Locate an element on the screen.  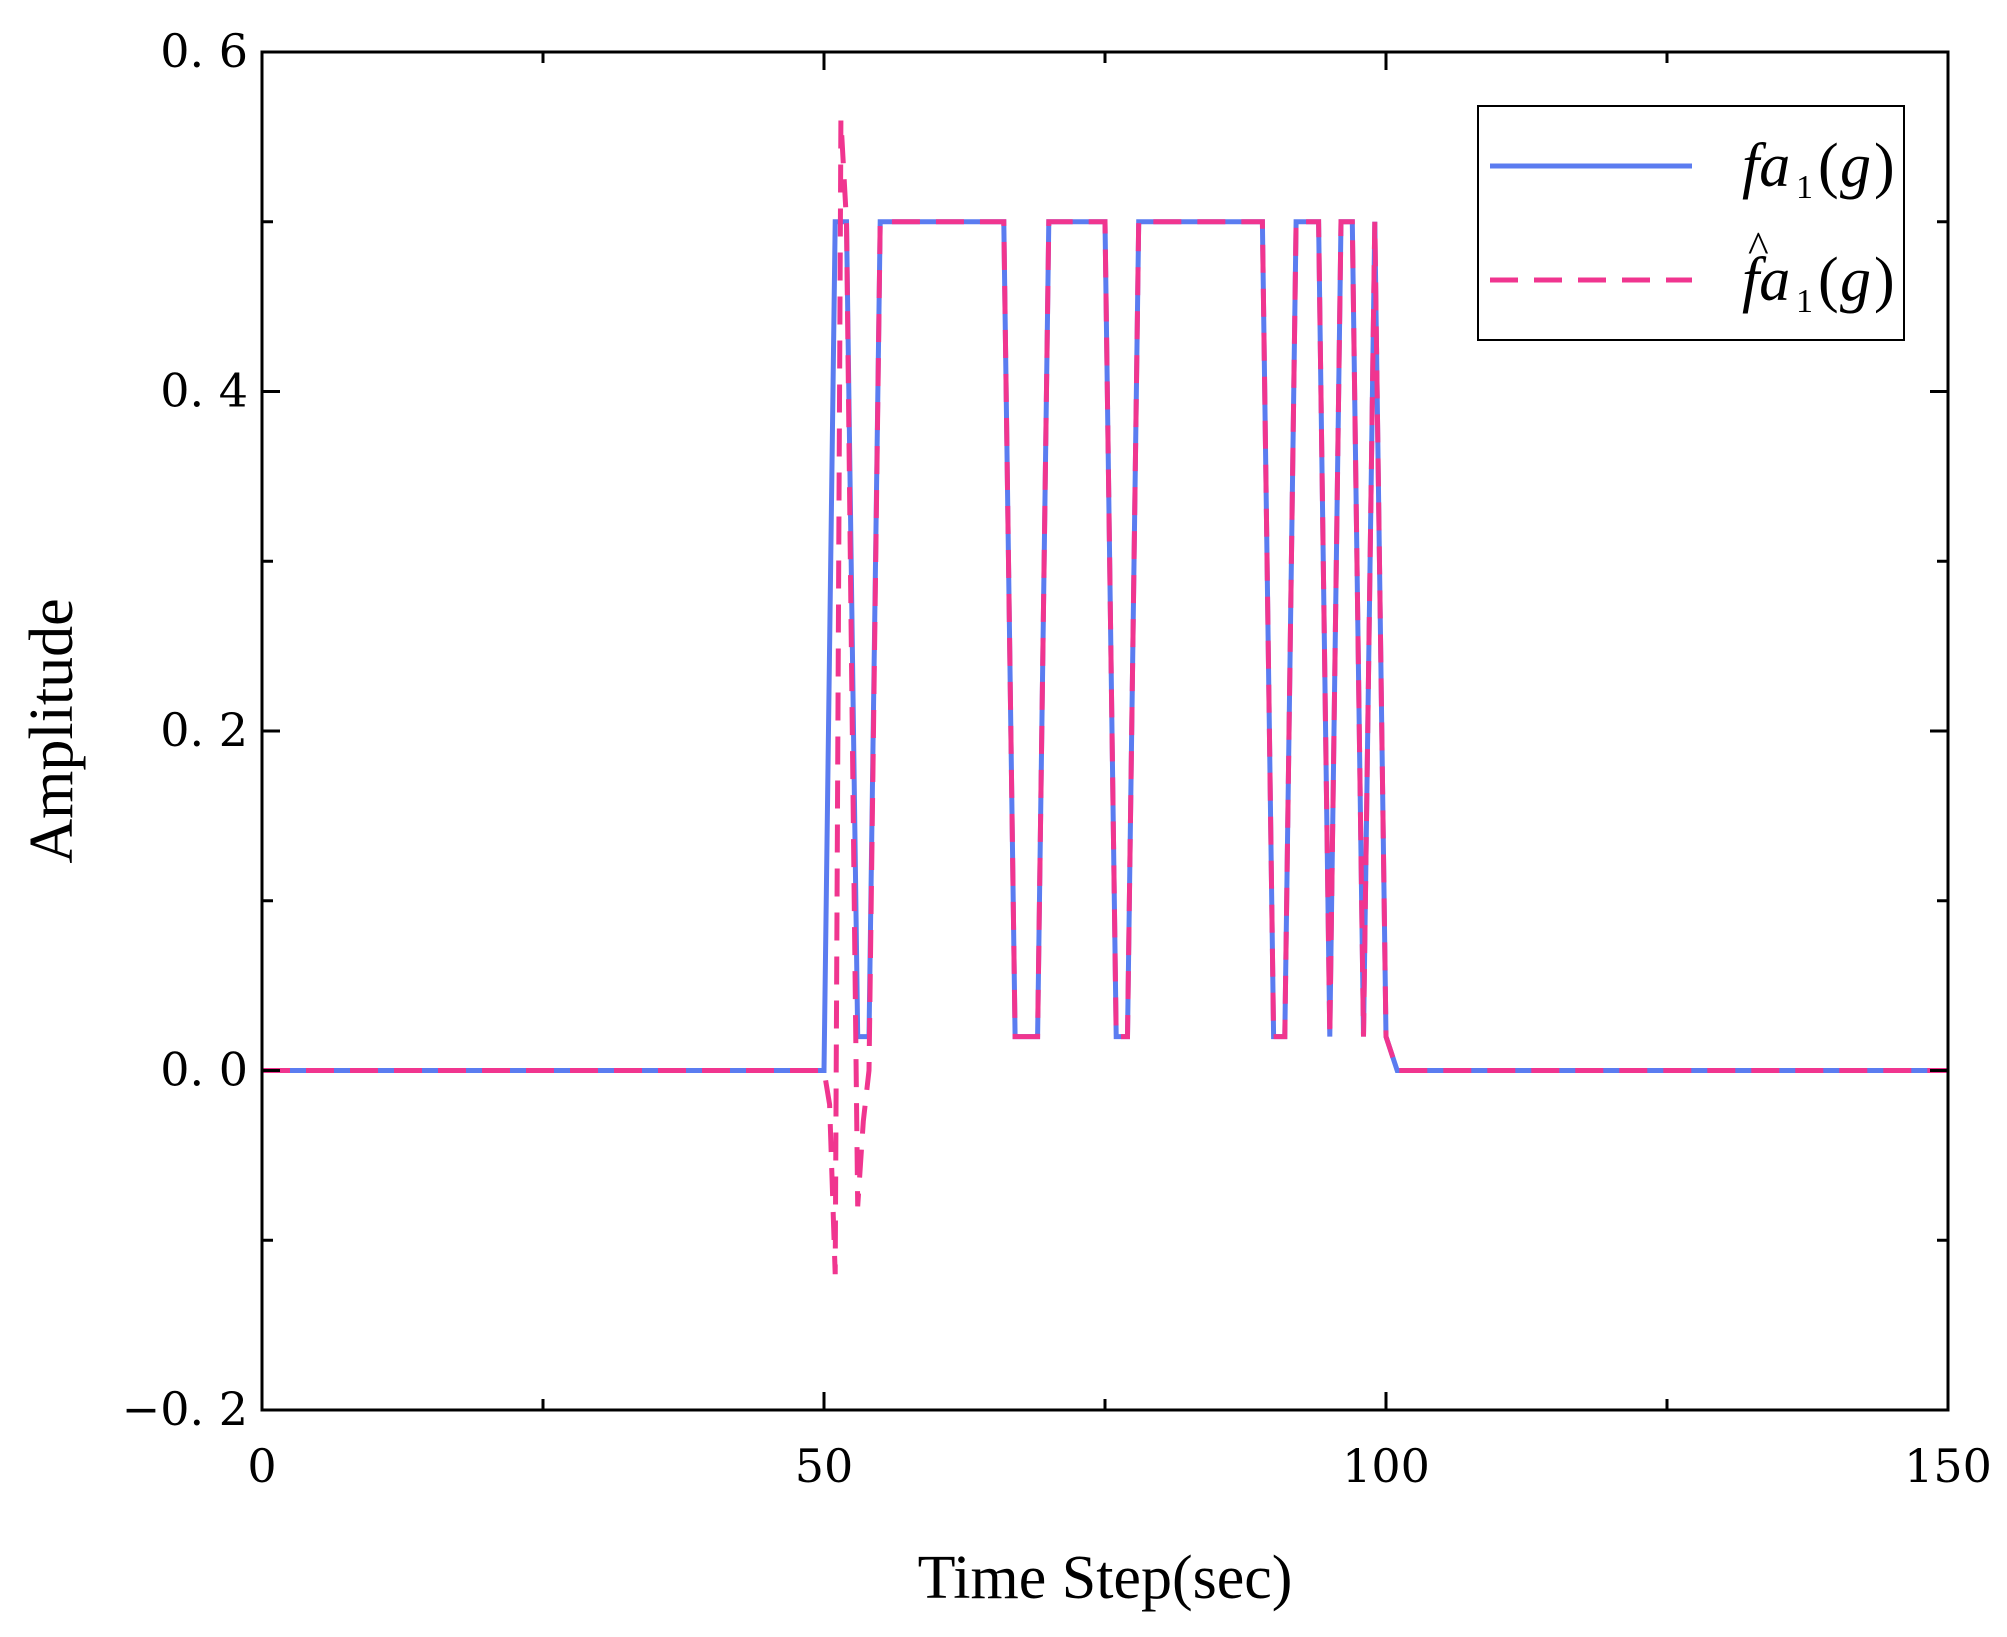
legend-box is located at coordinates (1691, 223).